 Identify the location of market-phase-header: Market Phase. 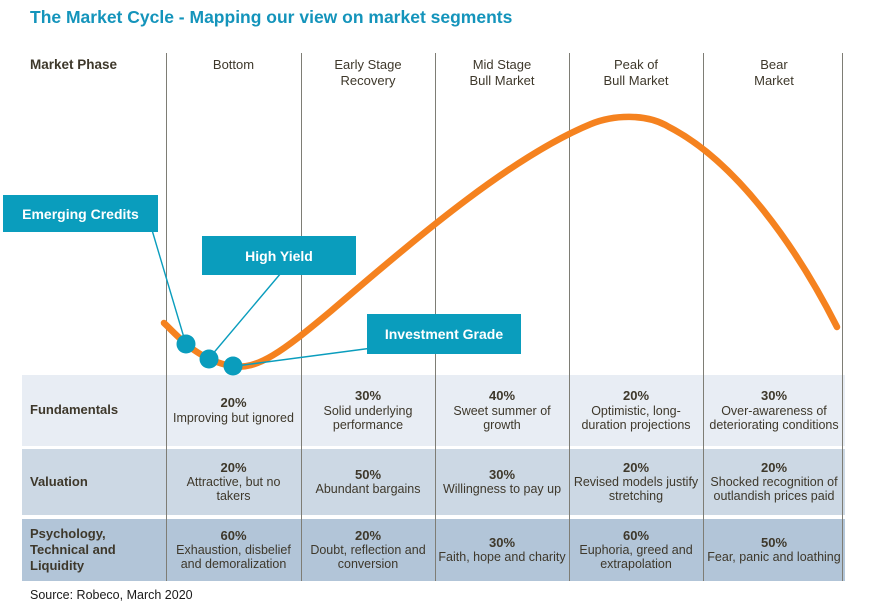
(74, 64).